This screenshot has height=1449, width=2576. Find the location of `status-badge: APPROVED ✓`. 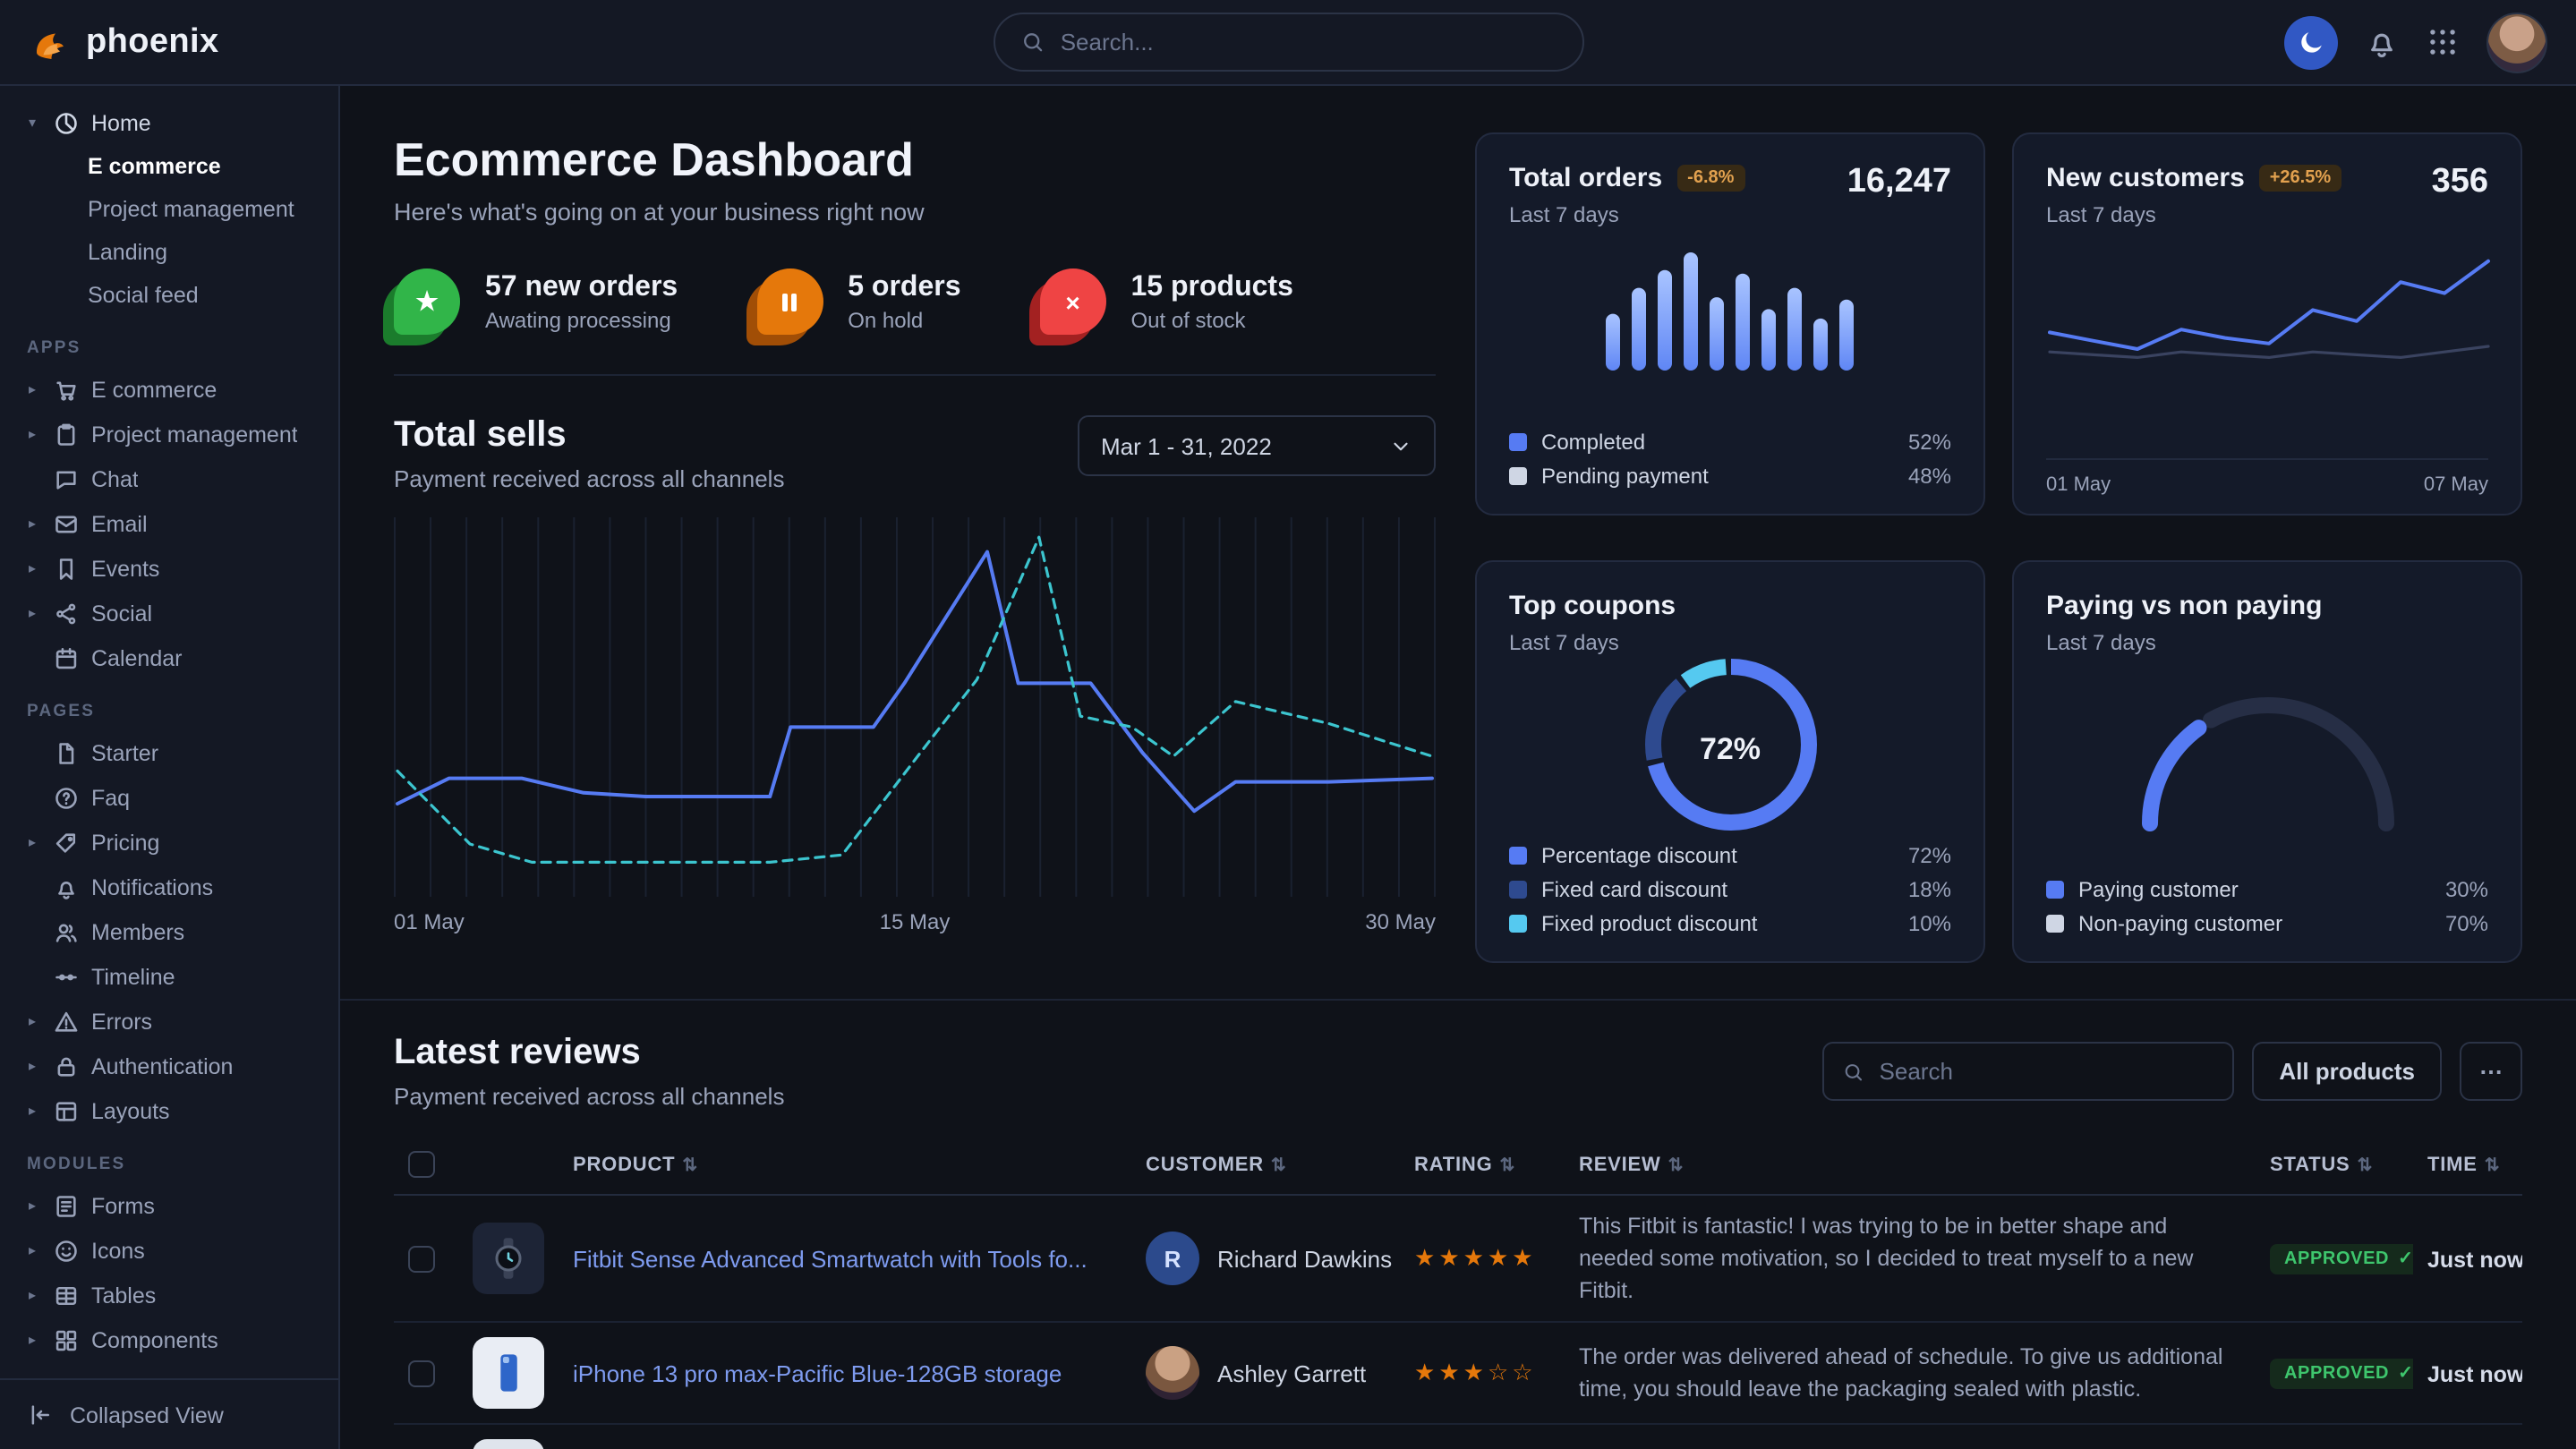

status-badge: APPROVED ✓ is located at coordinates (2341, 1374).